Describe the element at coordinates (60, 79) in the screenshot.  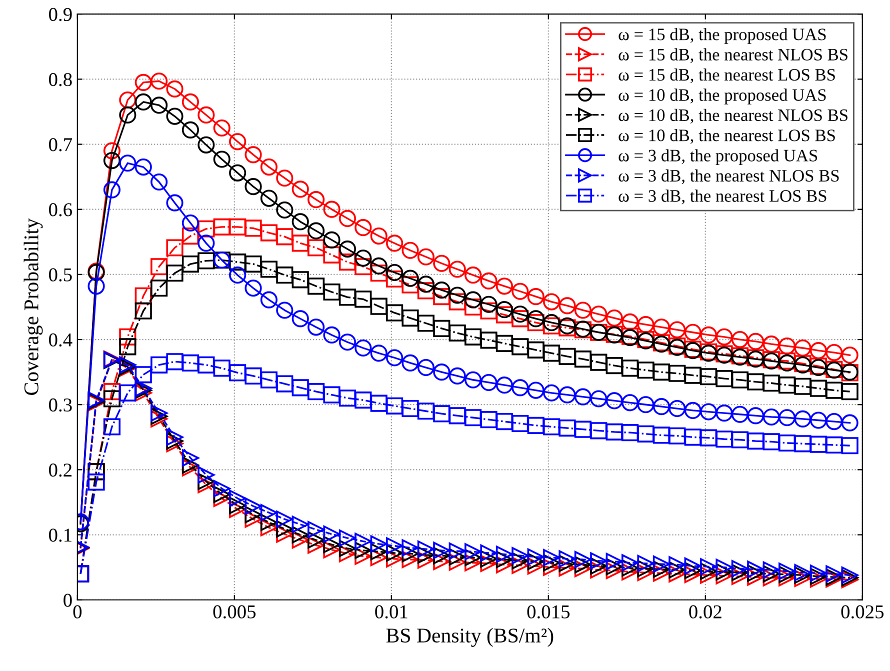
I see `y-tick-label: 0.8` at that location.